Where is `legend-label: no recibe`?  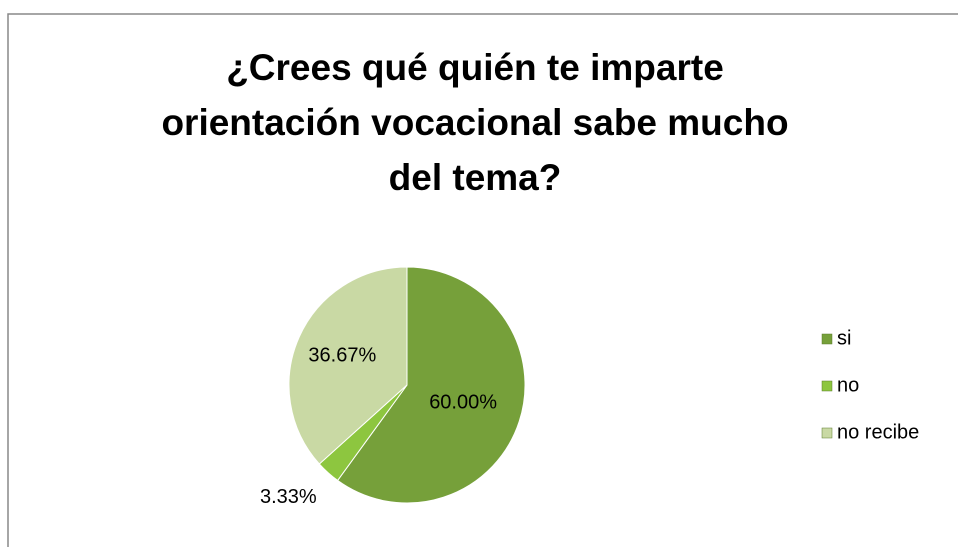 legend-label: no recibe is located at coordinates (878, 432).